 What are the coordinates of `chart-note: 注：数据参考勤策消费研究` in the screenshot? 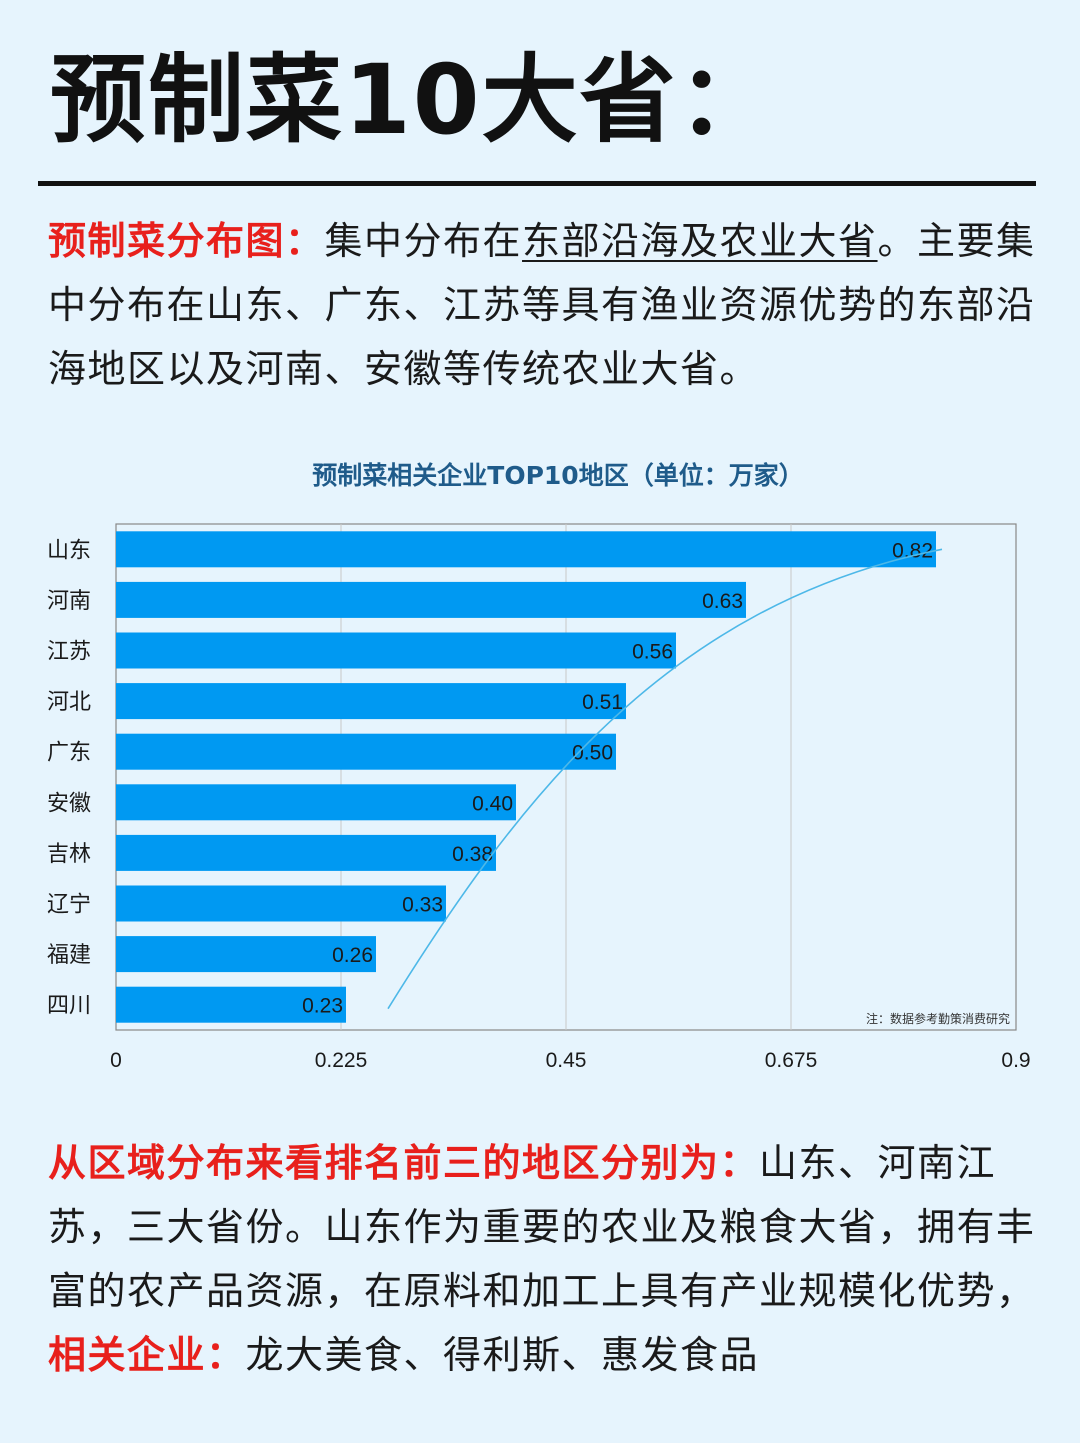 It's located at (938, 1018).